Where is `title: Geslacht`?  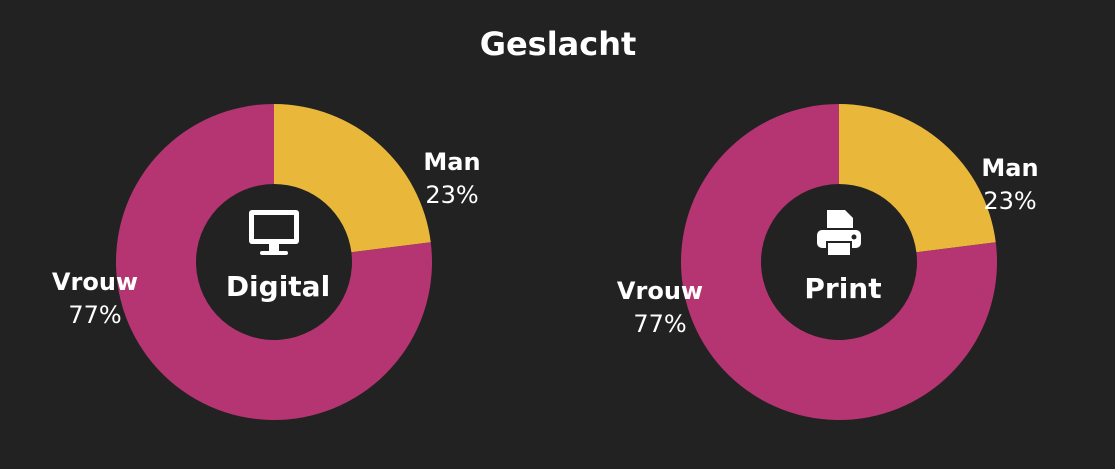 title: Geslacht is located at coordinates (558, 44).